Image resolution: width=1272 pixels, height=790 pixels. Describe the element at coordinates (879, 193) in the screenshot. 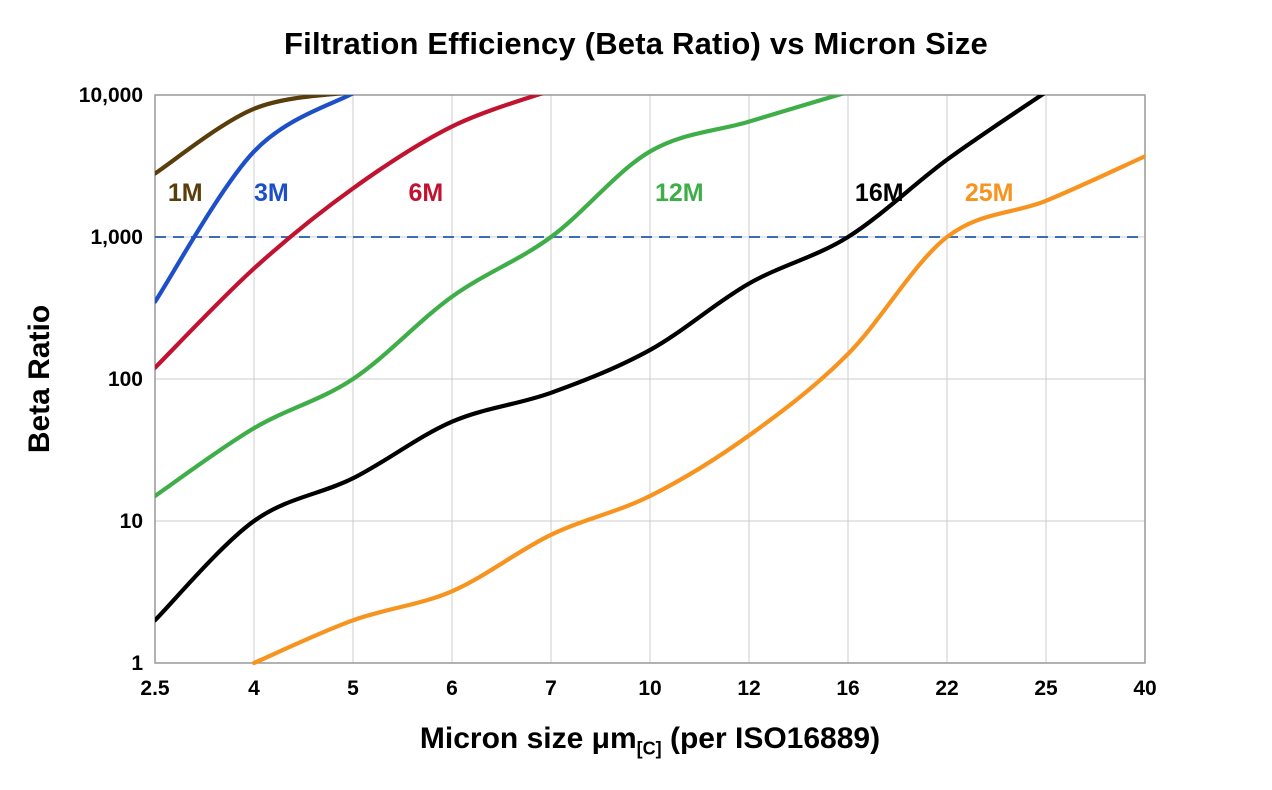

I see `series-label-16M: 16M` at that location.